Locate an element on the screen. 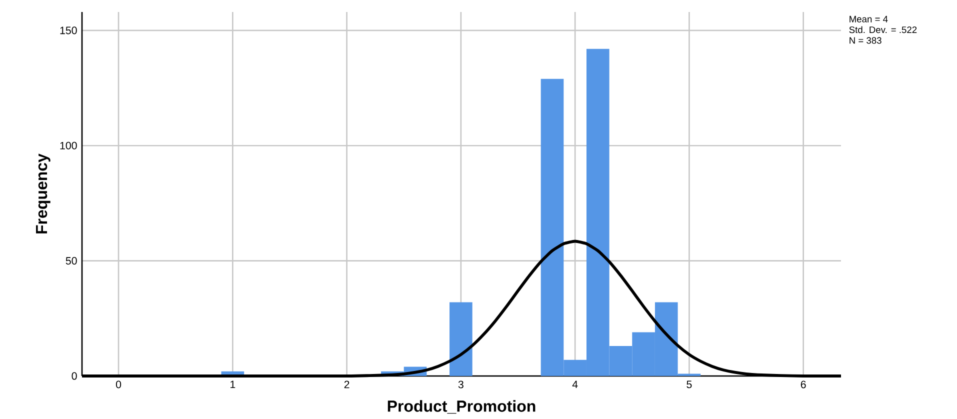  x-tick-label: 2 is located at coordinates (347, 384).